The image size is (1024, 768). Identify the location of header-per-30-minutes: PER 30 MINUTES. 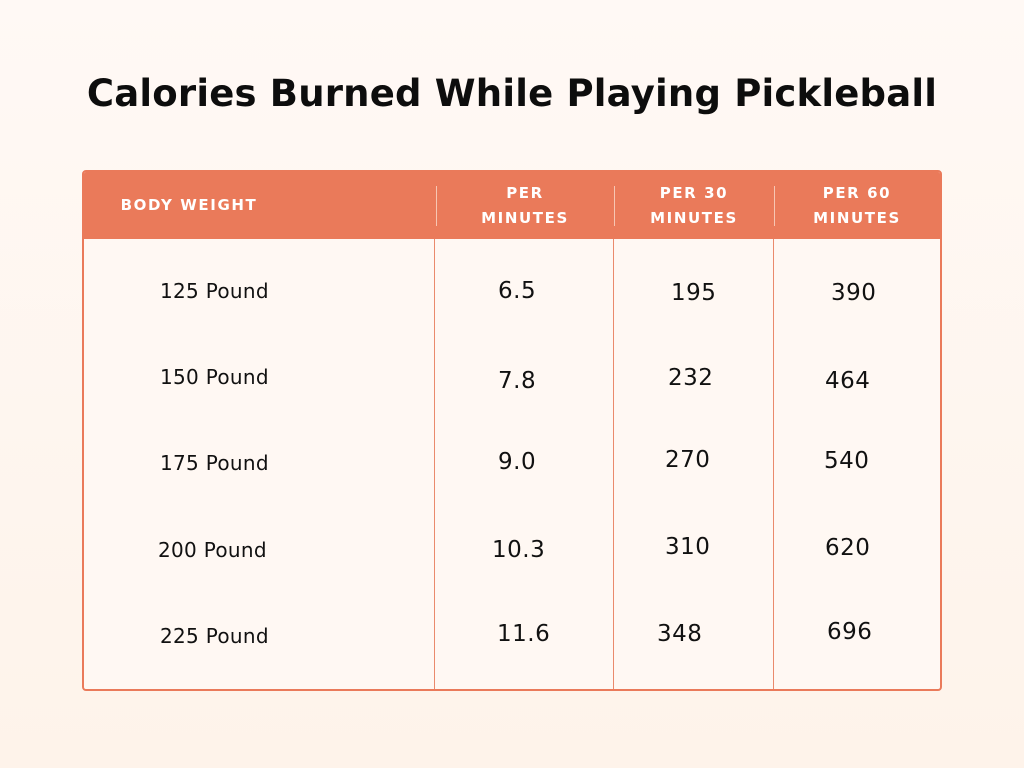
(694, 205).